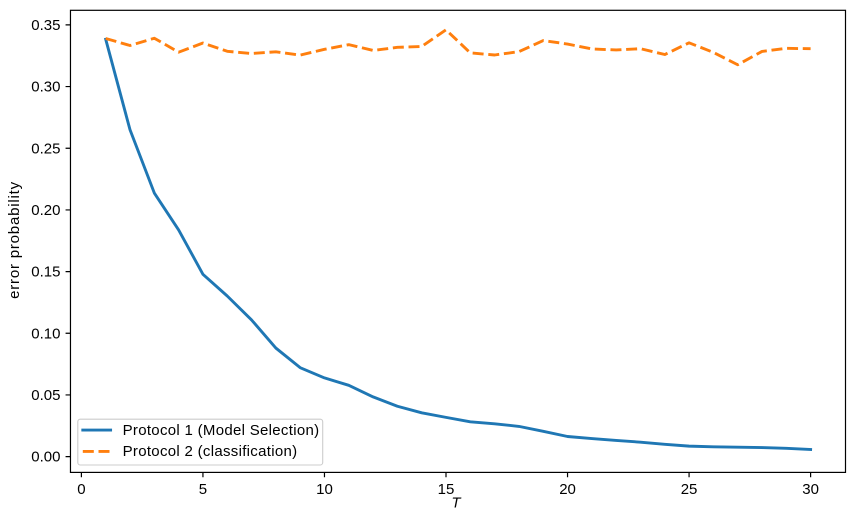  What do you see at coordinates (45, 25) in the screenshot?
I see `svg-text: 0.35` at bounding box center [45, 25].